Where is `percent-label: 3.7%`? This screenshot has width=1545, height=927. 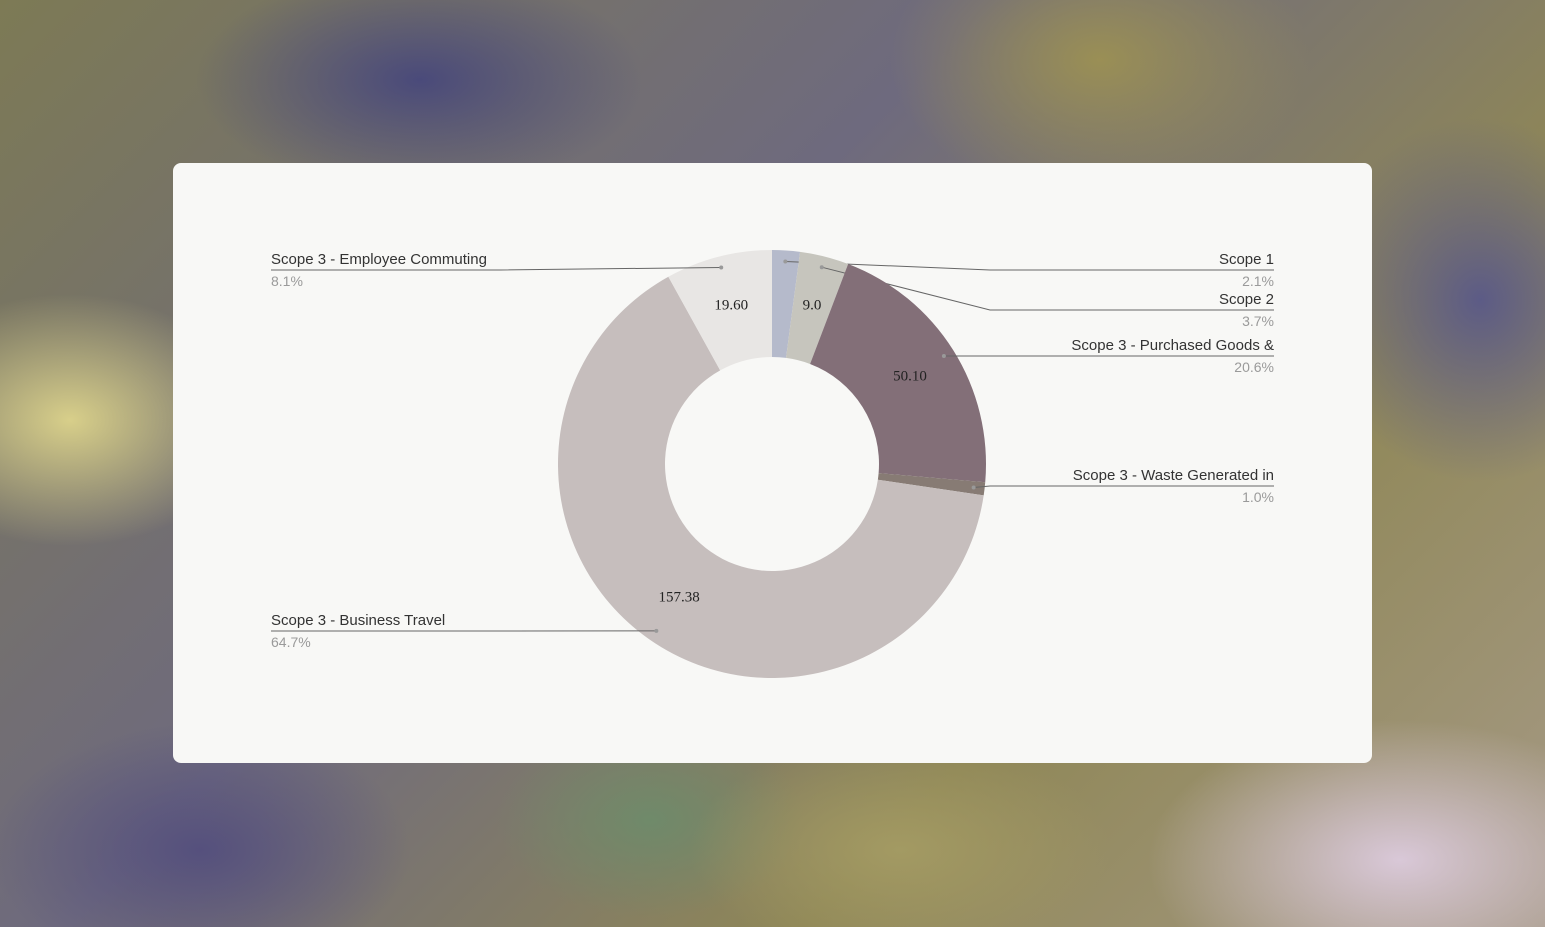
percent-label: 3.7% is located at coordinates (1258, 321).